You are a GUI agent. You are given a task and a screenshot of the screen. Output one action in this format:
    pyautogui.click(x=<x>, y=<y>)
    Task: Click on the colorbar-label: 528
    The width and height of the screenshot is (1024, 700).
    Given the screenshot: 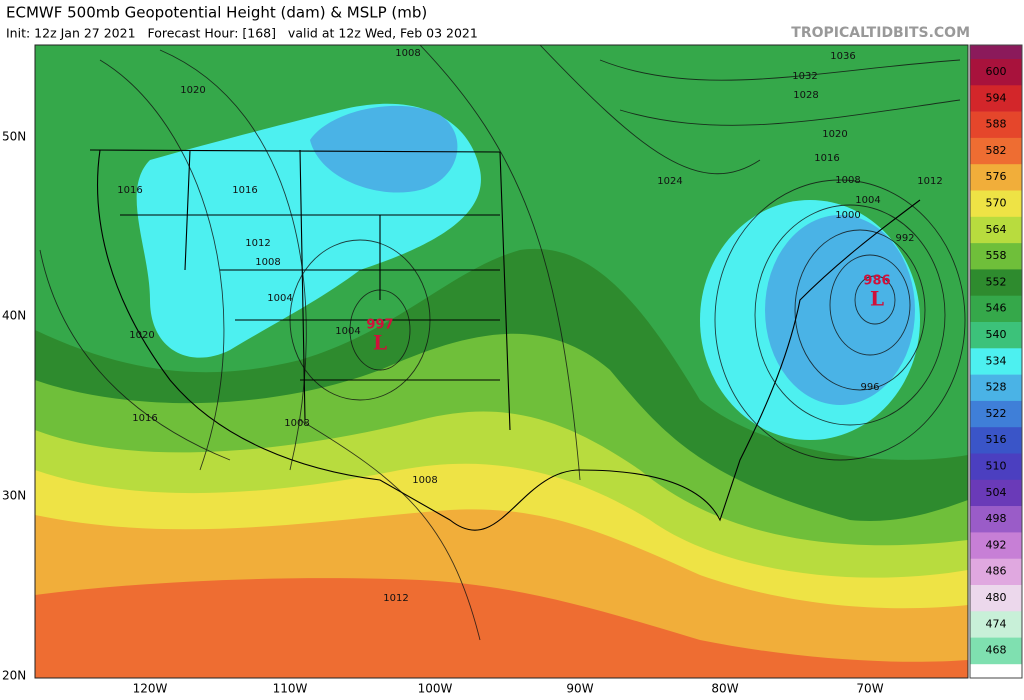 What is the action you would take?
    pyautogui.click(x=996, y=387)
    